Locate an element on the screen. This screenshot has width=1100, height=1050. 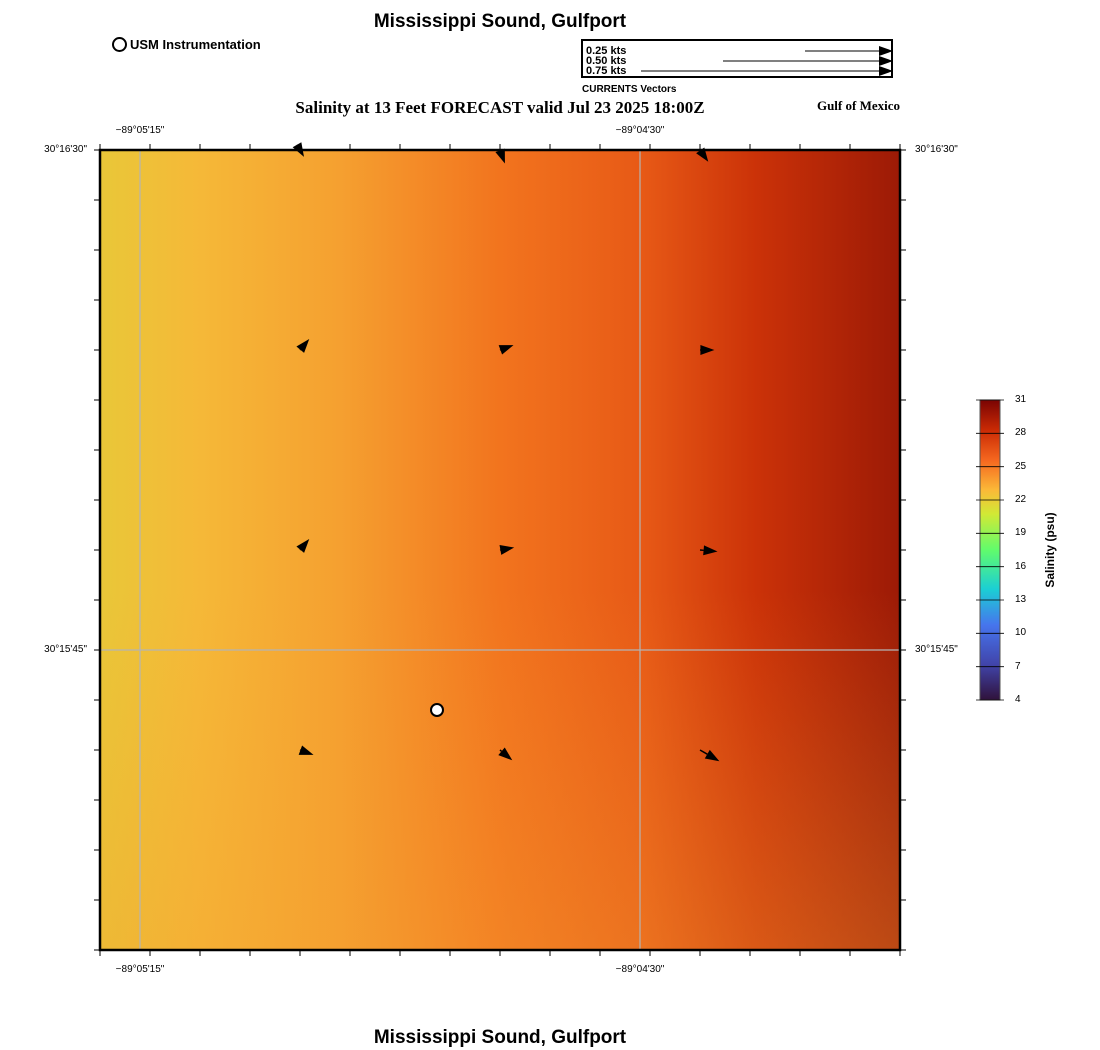
station-legend-label: USM Instrumentation is located at coordinates (195, 44).